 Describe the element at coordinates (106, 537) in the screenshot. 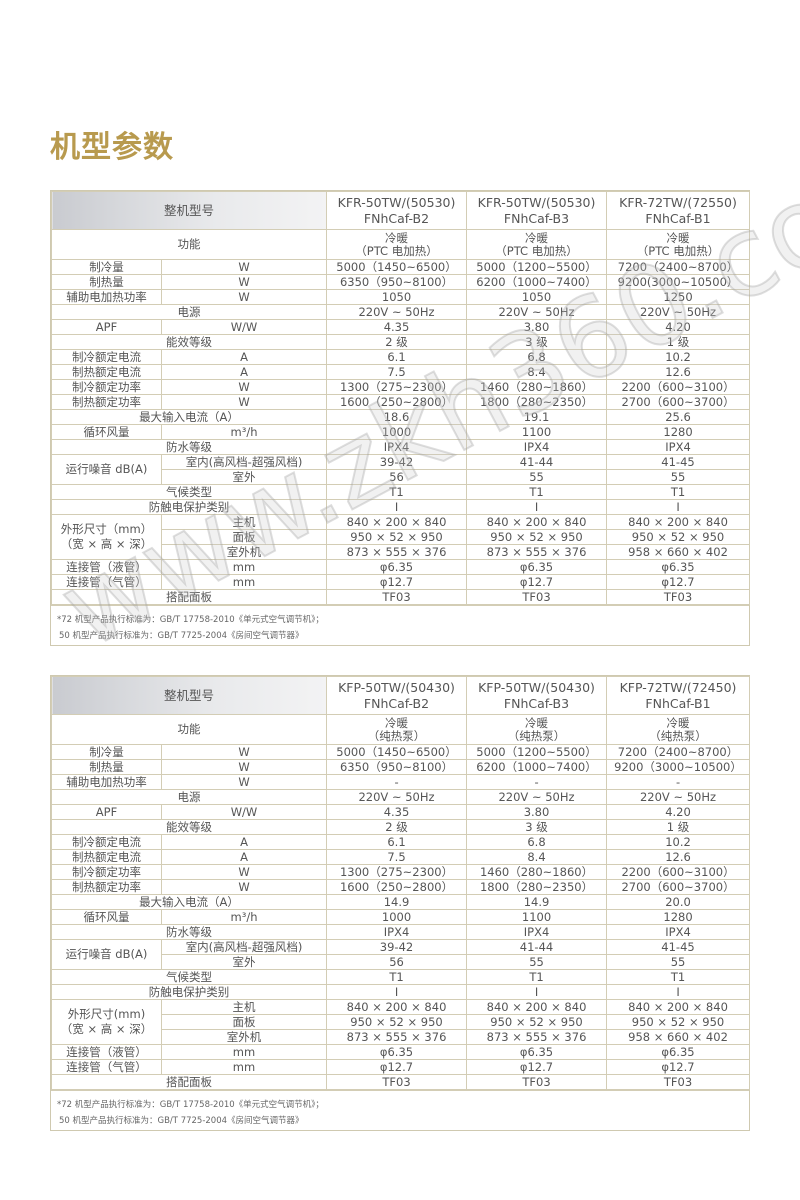

I see `group-label: 外形尺寸（mm） （宽 × 高 × 深）` at that location.